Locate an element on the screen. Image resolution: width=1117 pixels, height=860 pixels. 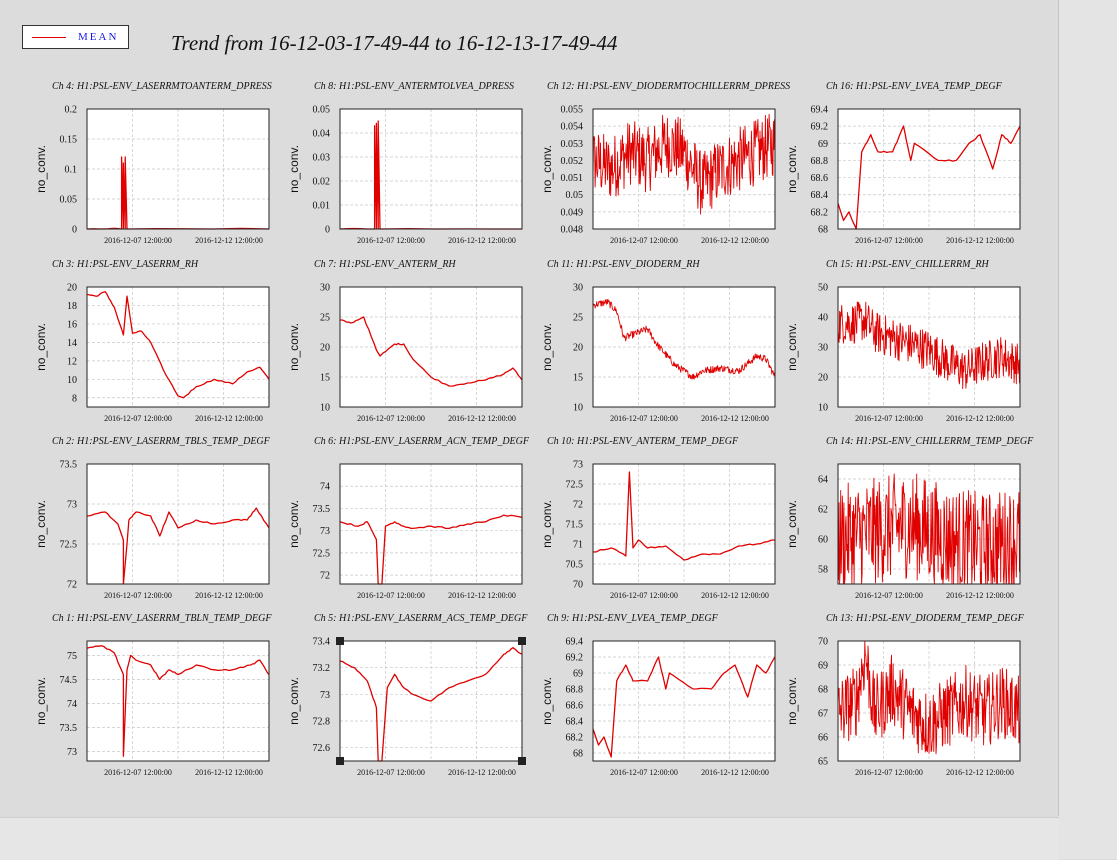
y-tick-label: 50 is located at coordinates (823, 288).